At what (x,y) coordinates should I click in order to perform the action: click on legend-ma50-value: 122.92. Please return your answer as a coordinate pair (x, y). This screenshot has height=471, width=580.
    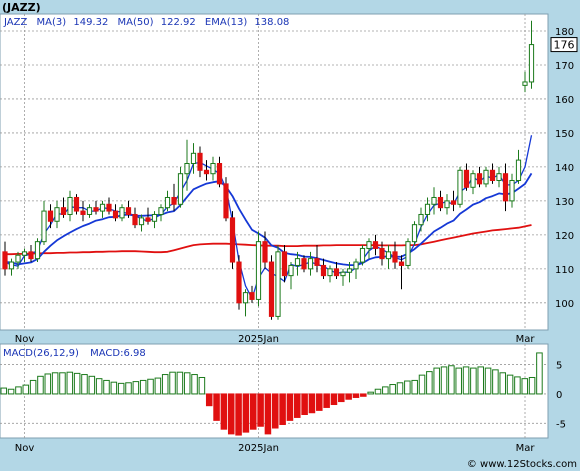
    Looking at the image, I should click on (178, 22).